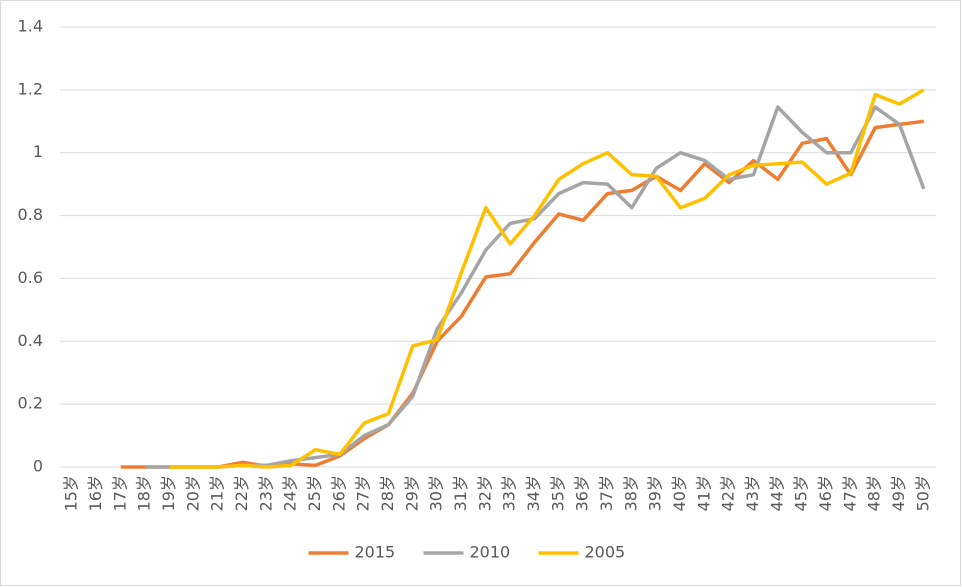  Describe the element at coordinates (375, 552) in the screenshot. I see `legend-label: 2015` at that location.